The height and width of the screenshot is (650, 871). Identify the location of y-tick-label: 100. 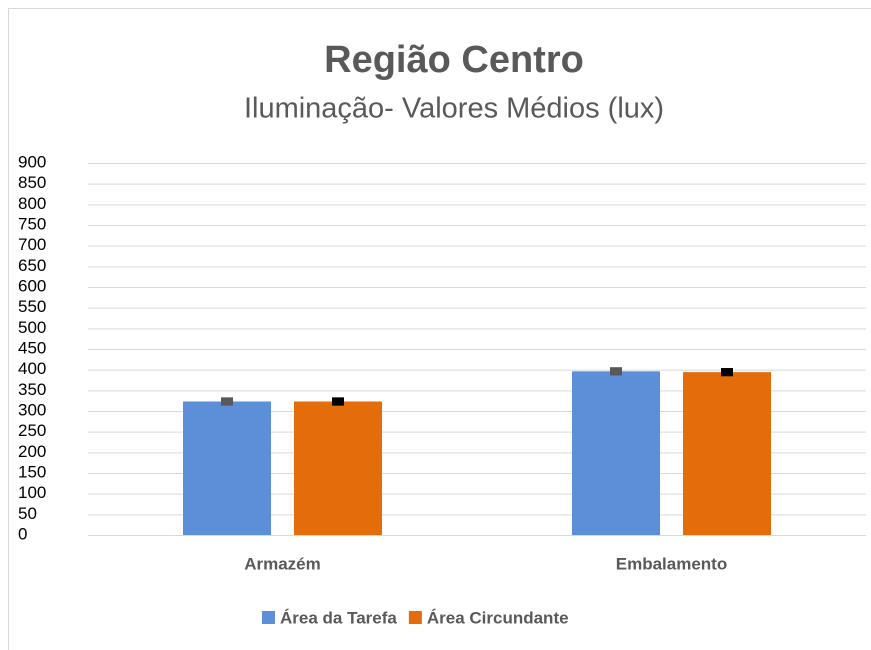
(32, 492).